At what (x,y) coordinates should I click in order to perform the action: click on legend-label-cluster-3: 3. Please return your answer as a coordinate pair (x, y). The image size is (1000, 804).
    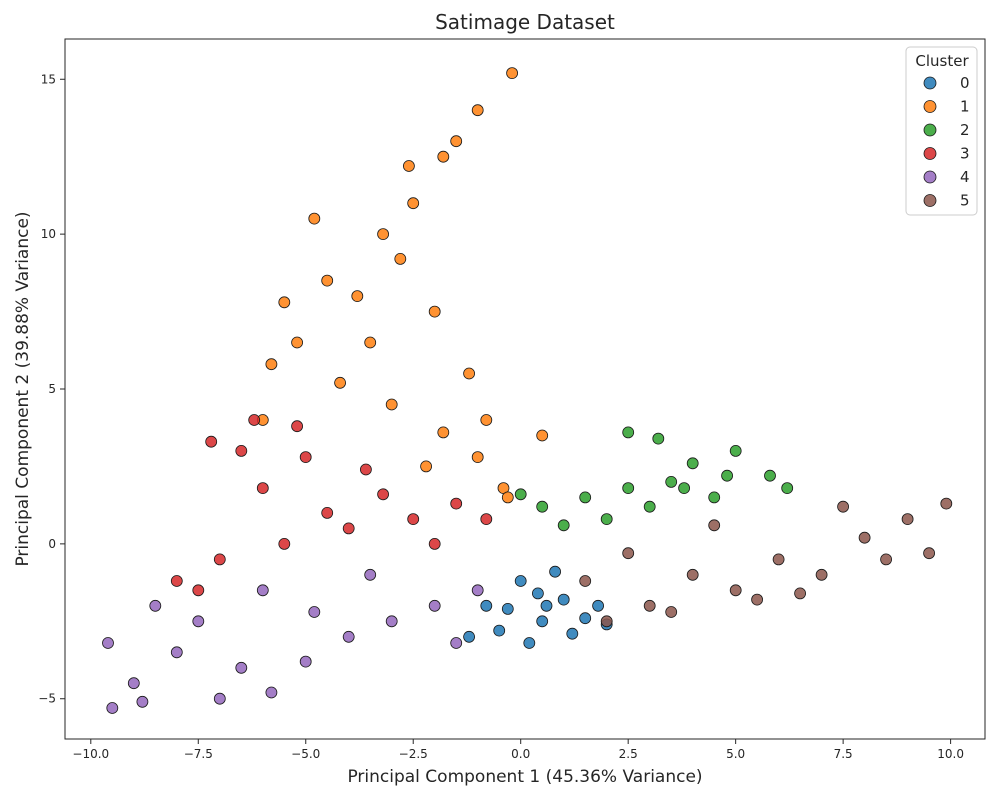
    Looking at the image, I should click on (965, 154).